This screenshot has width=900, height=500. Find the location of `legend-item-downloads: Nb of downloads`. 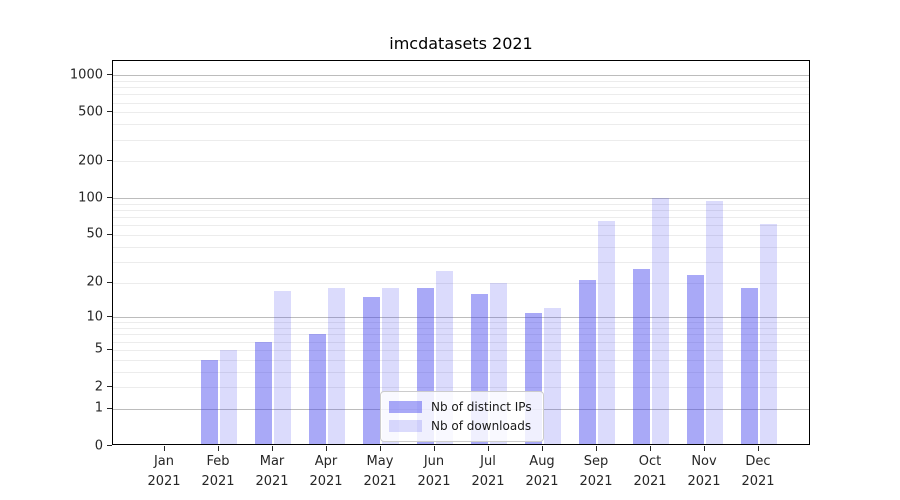

legend-item-downloads: Nb of downloads is located at coordinates (462, 425).